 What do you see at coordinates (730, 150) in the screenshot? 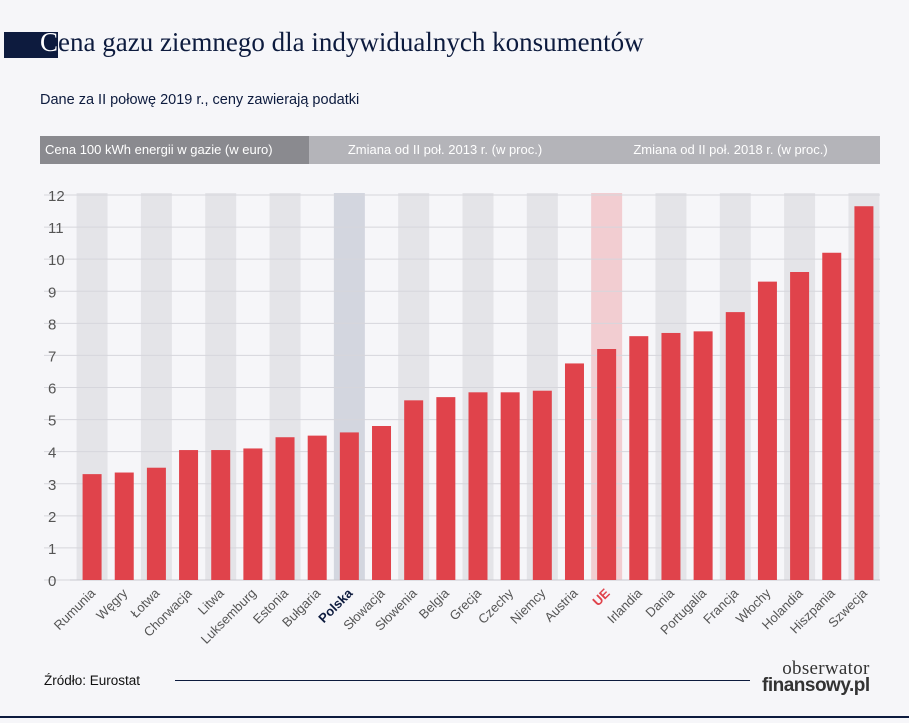
I see `tab-change-since-2018: Zmiana od II poł. 2018 r. (w proc.)` at bounding box center [730, 150].